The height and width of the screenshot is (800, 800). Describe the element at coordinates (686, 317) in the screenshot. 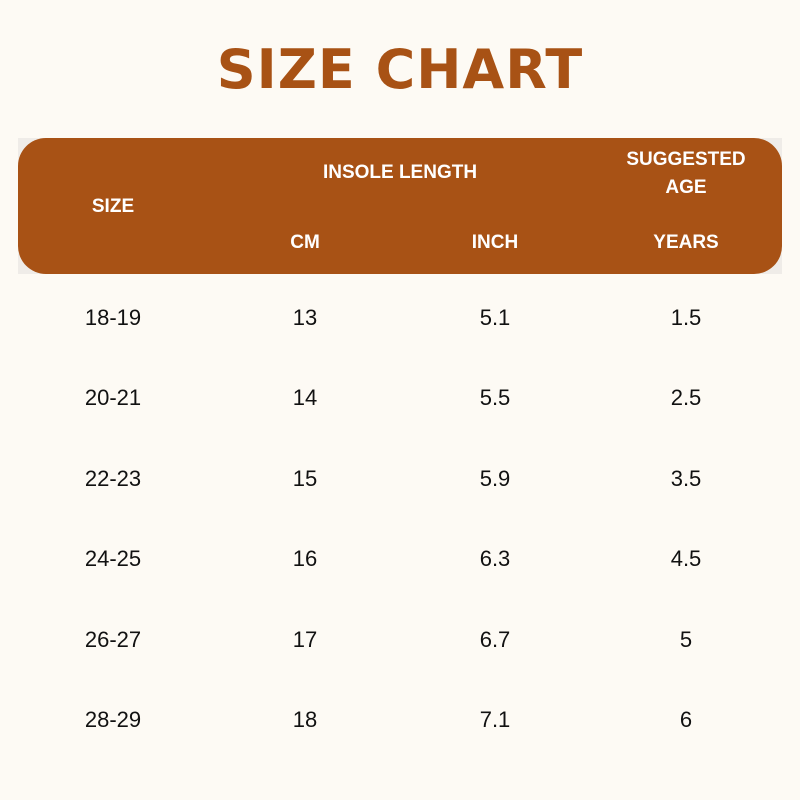

I see `cell-years: 1.5` at that location.